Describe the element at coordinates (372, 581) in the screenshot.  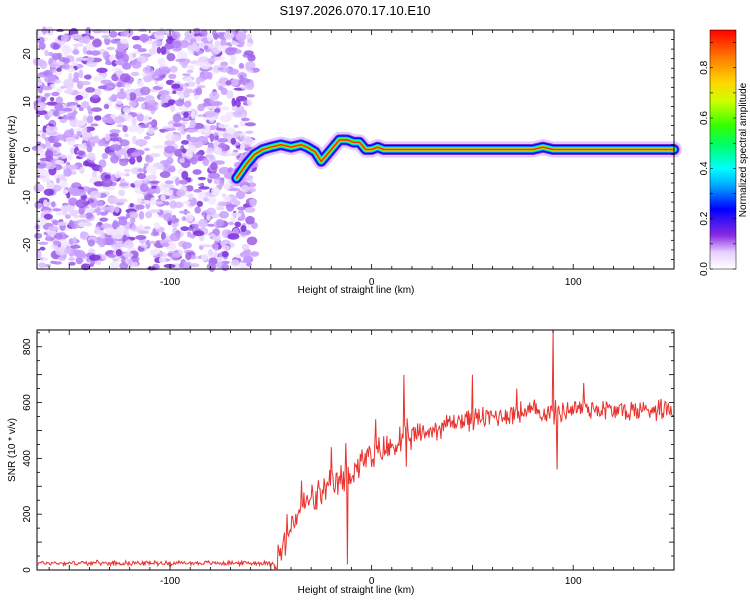
I see `x-tick-label: 0` at that location.